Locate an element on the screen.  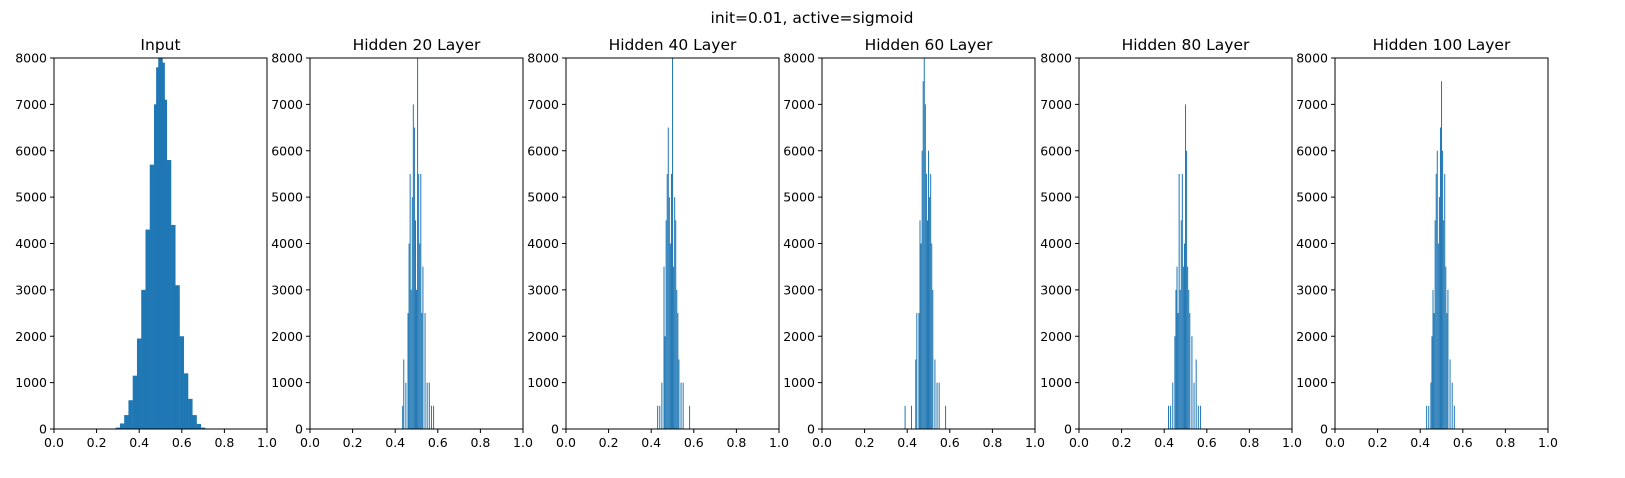
subplot-title: Hidden 20 Layer is located at coordinates (417, 45).